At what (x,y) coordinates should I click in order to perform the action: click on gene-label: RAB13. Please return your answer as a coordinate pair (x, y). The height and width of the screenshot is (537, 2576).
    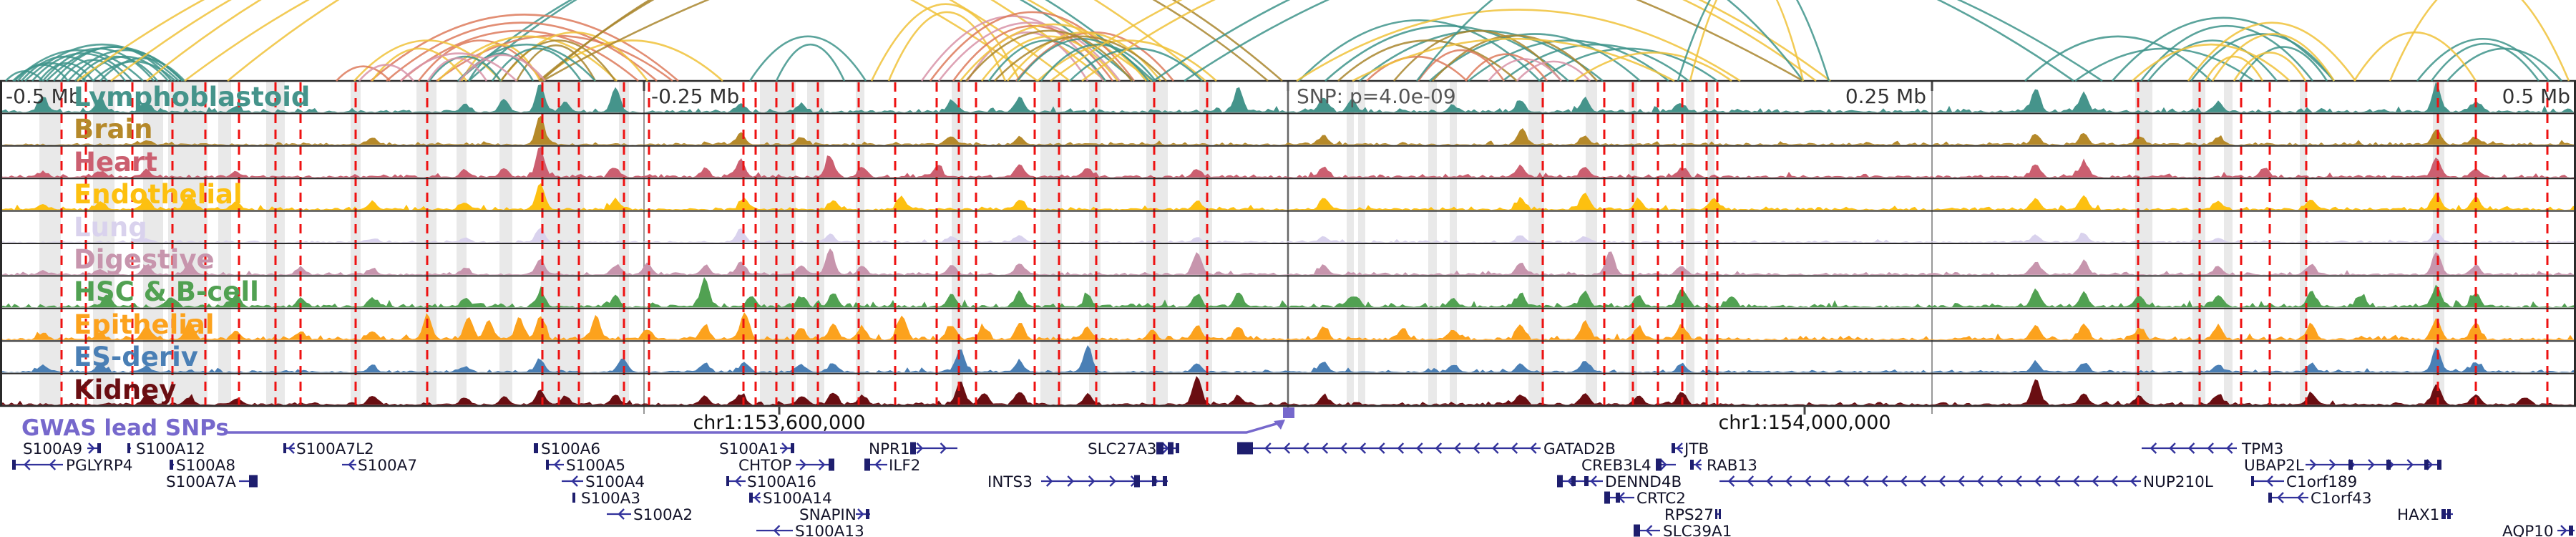
    Looking at the image, I should click on (1732, 466).